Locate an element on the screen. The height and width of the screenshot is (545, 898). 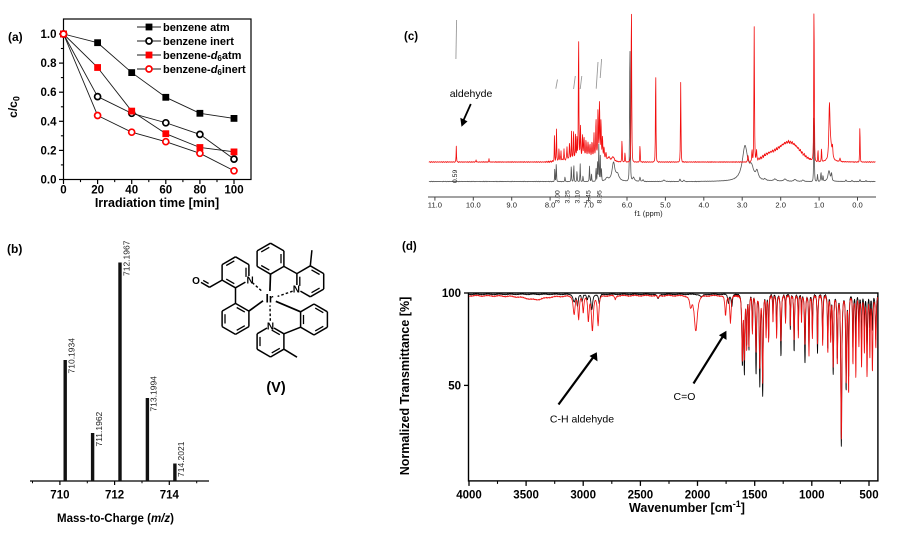
svg-text: O is located at coordinates (196, 281).